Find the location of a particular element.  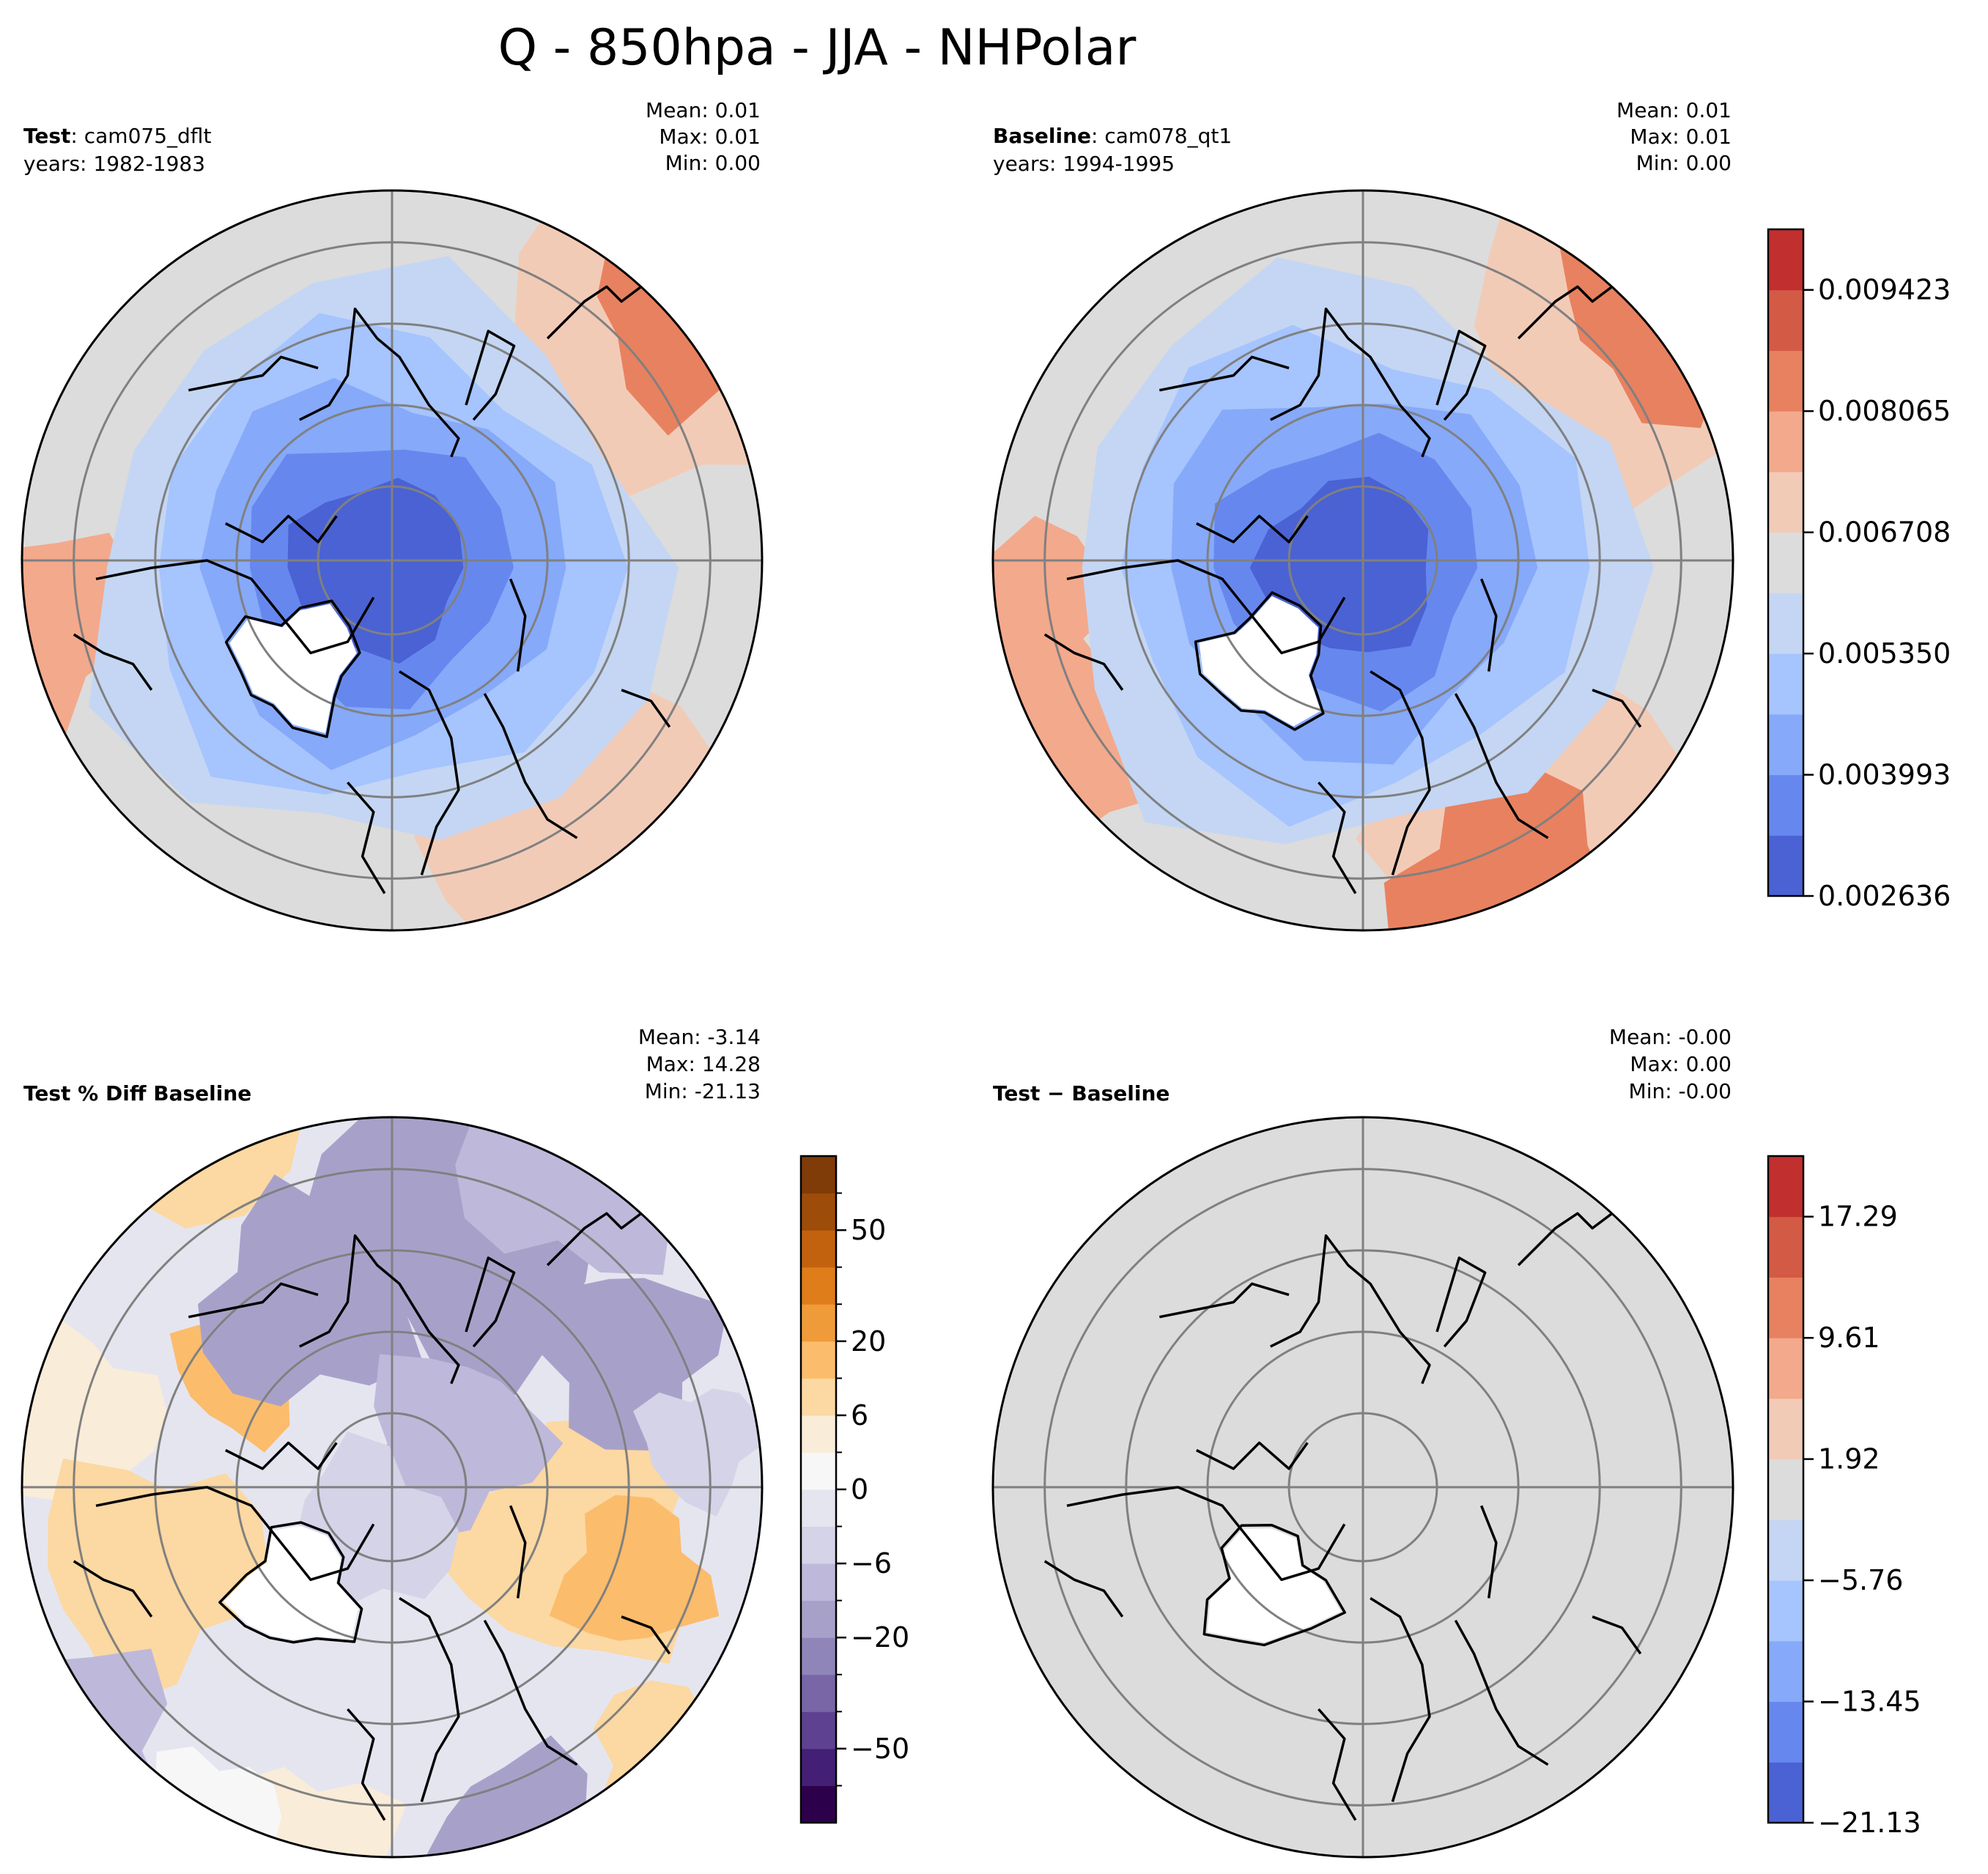

panel-test-min: Min: 0.00 is located at coordinates (713, 163).